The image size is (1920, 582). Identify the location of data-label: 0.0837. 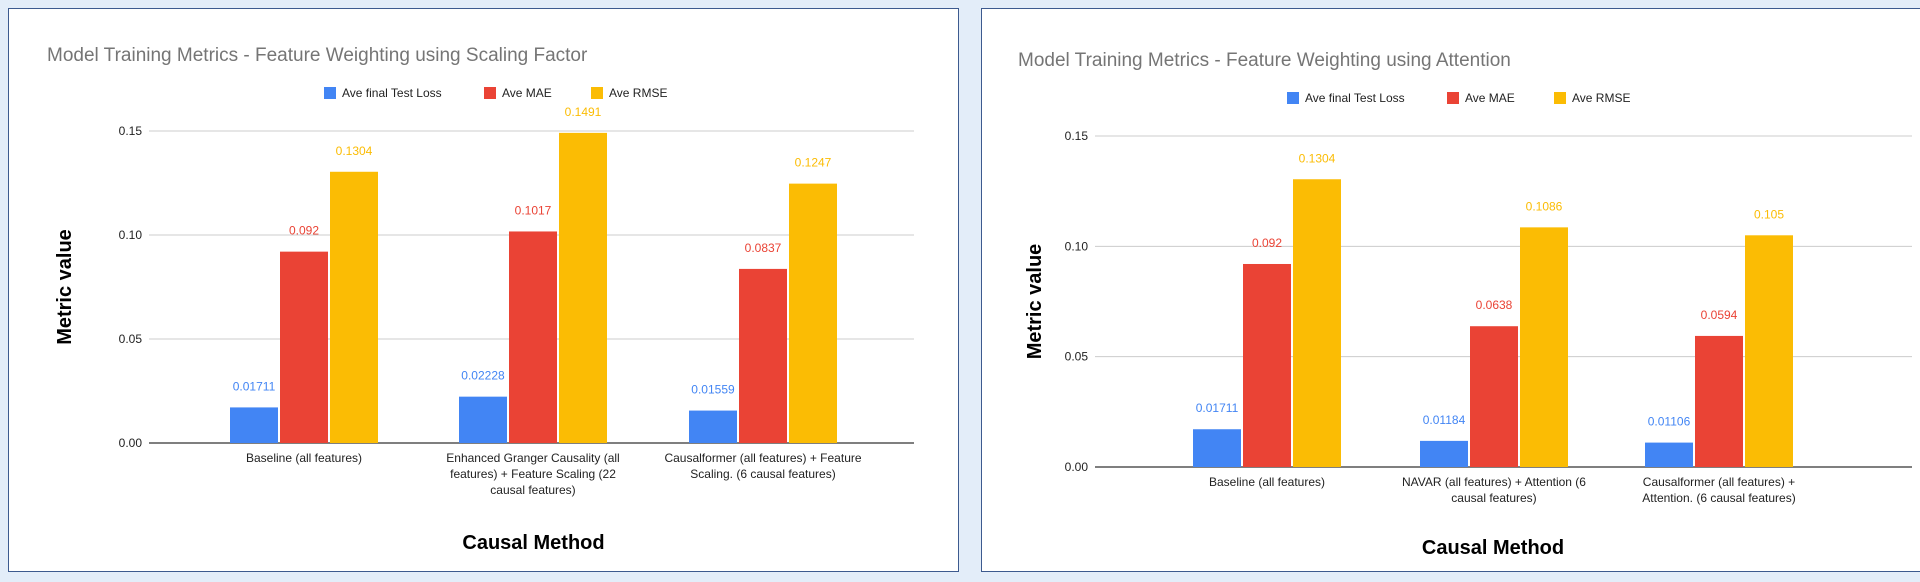
(763, 248).